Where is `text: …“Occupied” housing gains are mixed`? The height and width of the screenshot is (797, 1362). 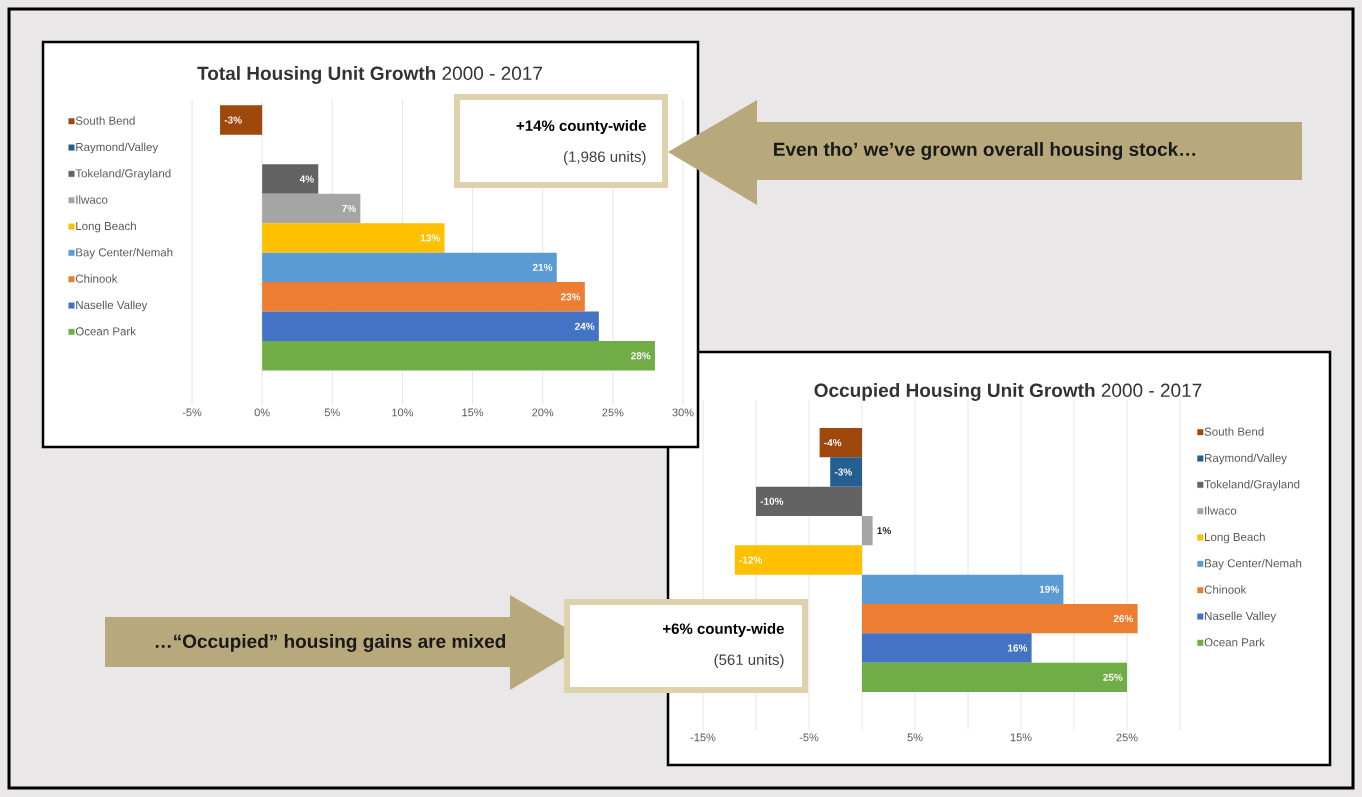 text: …“Occupied” housing gains are mixed is located at coordinates (330, 643).